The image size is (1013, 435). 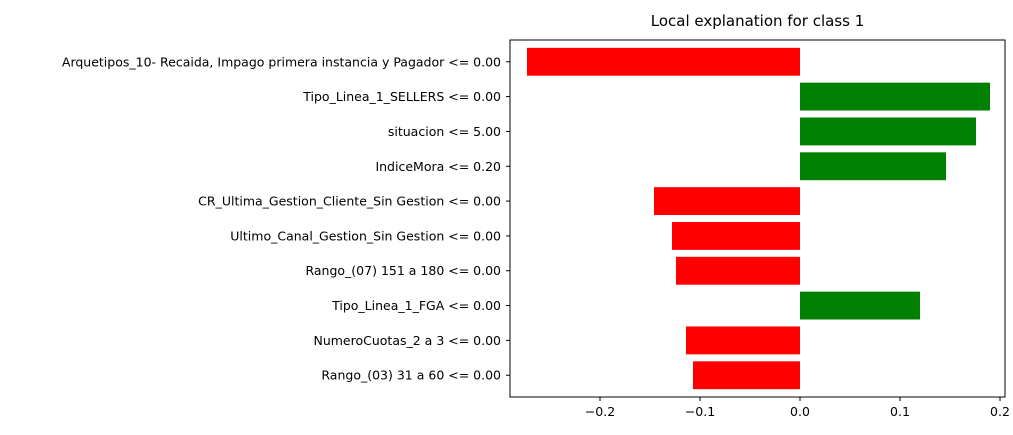 What do you see at coordinates (365, 235) in the screenshot?
I see `y-tick-label-5: Ultimo_Canal_Gestion_Sin Gestion <= 0.00` at bounding box center [365, 235].